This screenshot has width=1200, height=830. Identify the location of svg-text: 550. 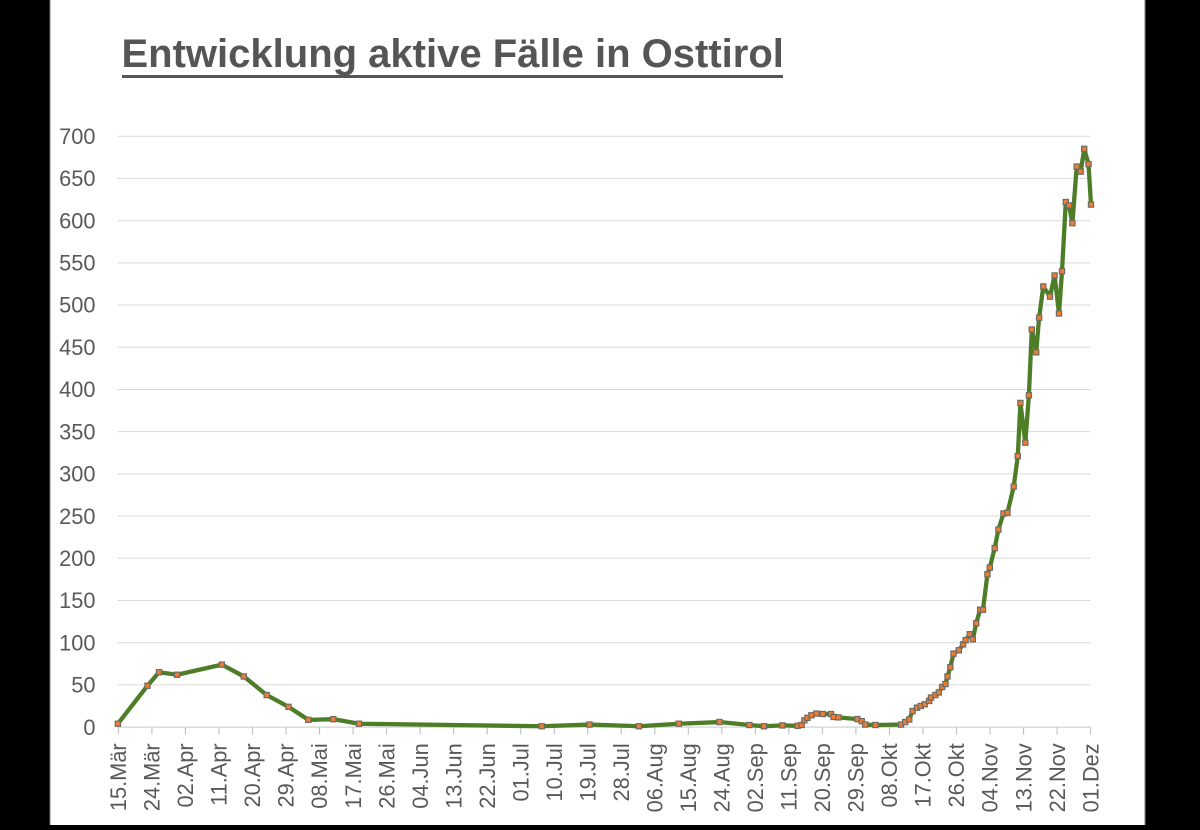
(77, 263).